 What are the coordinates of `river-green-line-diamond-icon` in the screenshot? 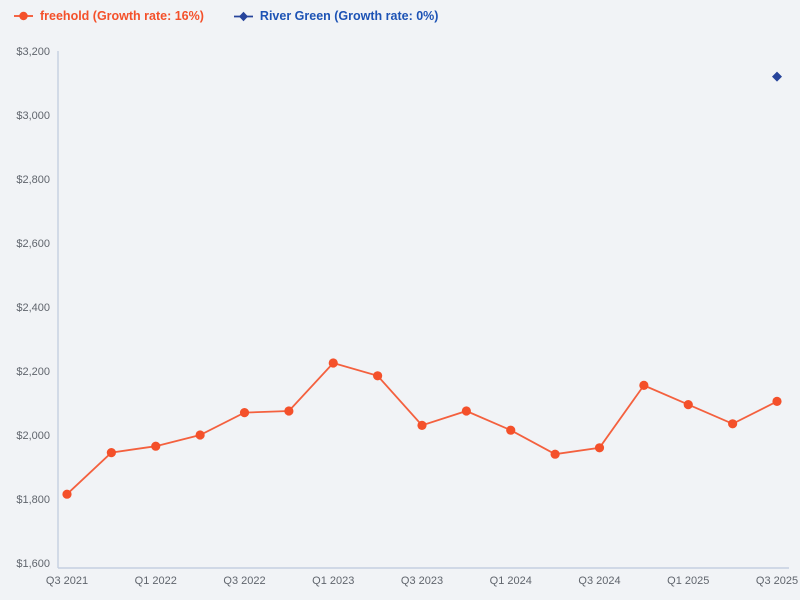 It's located at (243, 16).